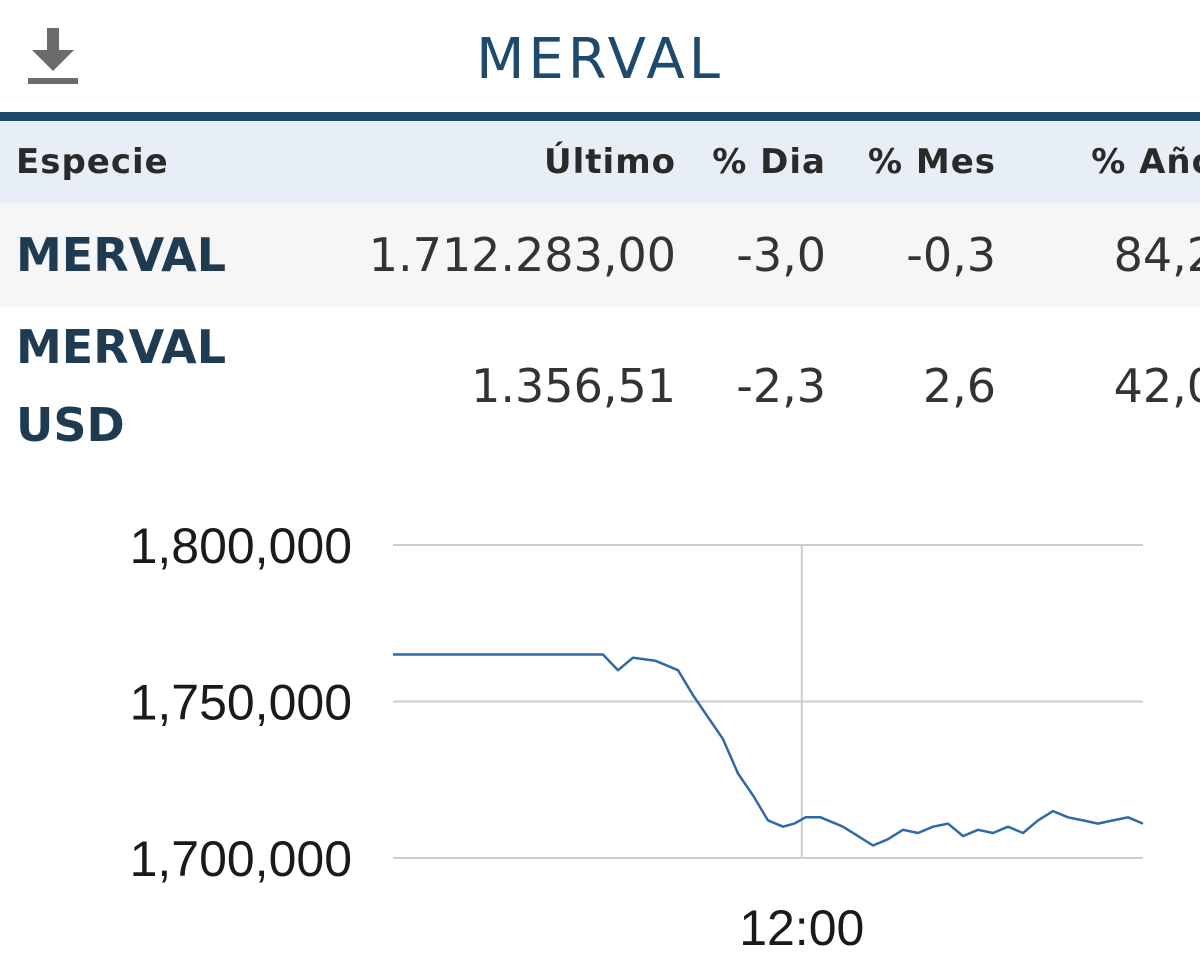 The height and width of the screenshot is (961, 1200). Describe the element at coordinates (153, 162) in the screenshot. I see `column-header-especie: Especie` at that location.